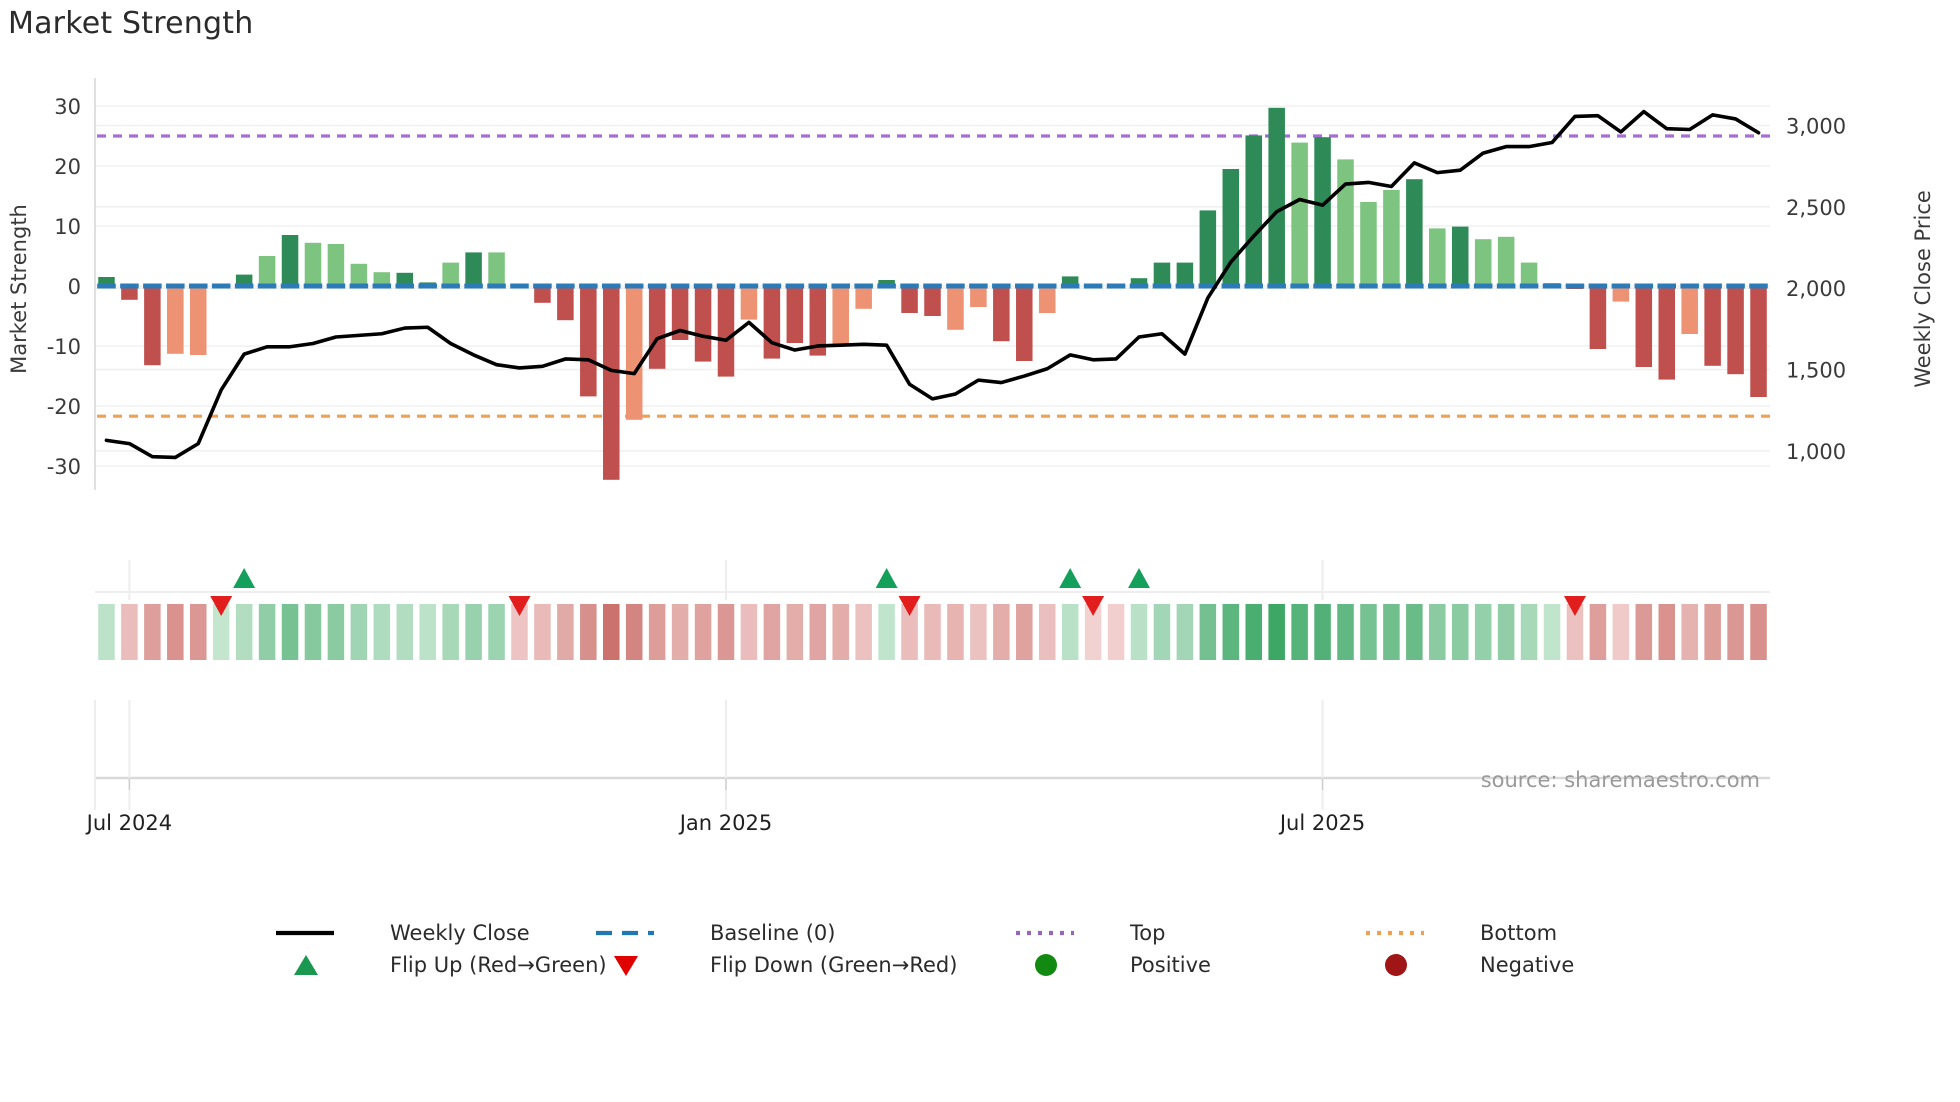 Image resolution: width=1960 pixels, height=1102 pixels. Describe the element at coordinates (1479, 965) in the screenshot. I see `legend-item: Negative` at that location.